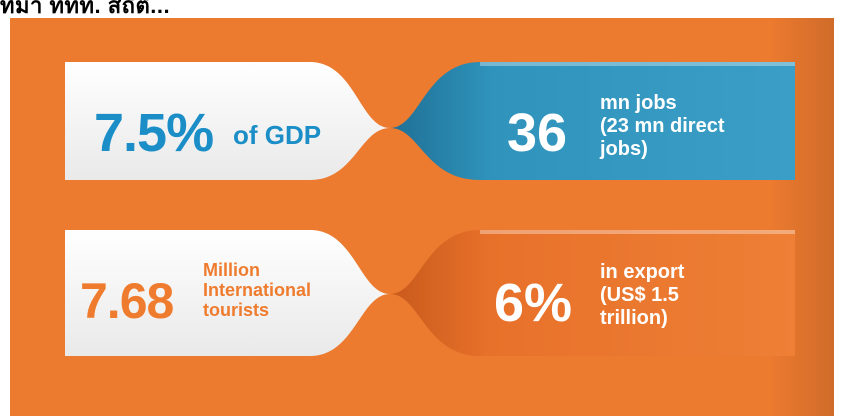 Image resolution: width=844 pixels, height=416 pixels. What do you see at coordinates (231, 270) in the screenshot?
I see `tourists-line: Million` at bounding box center [231, 270].